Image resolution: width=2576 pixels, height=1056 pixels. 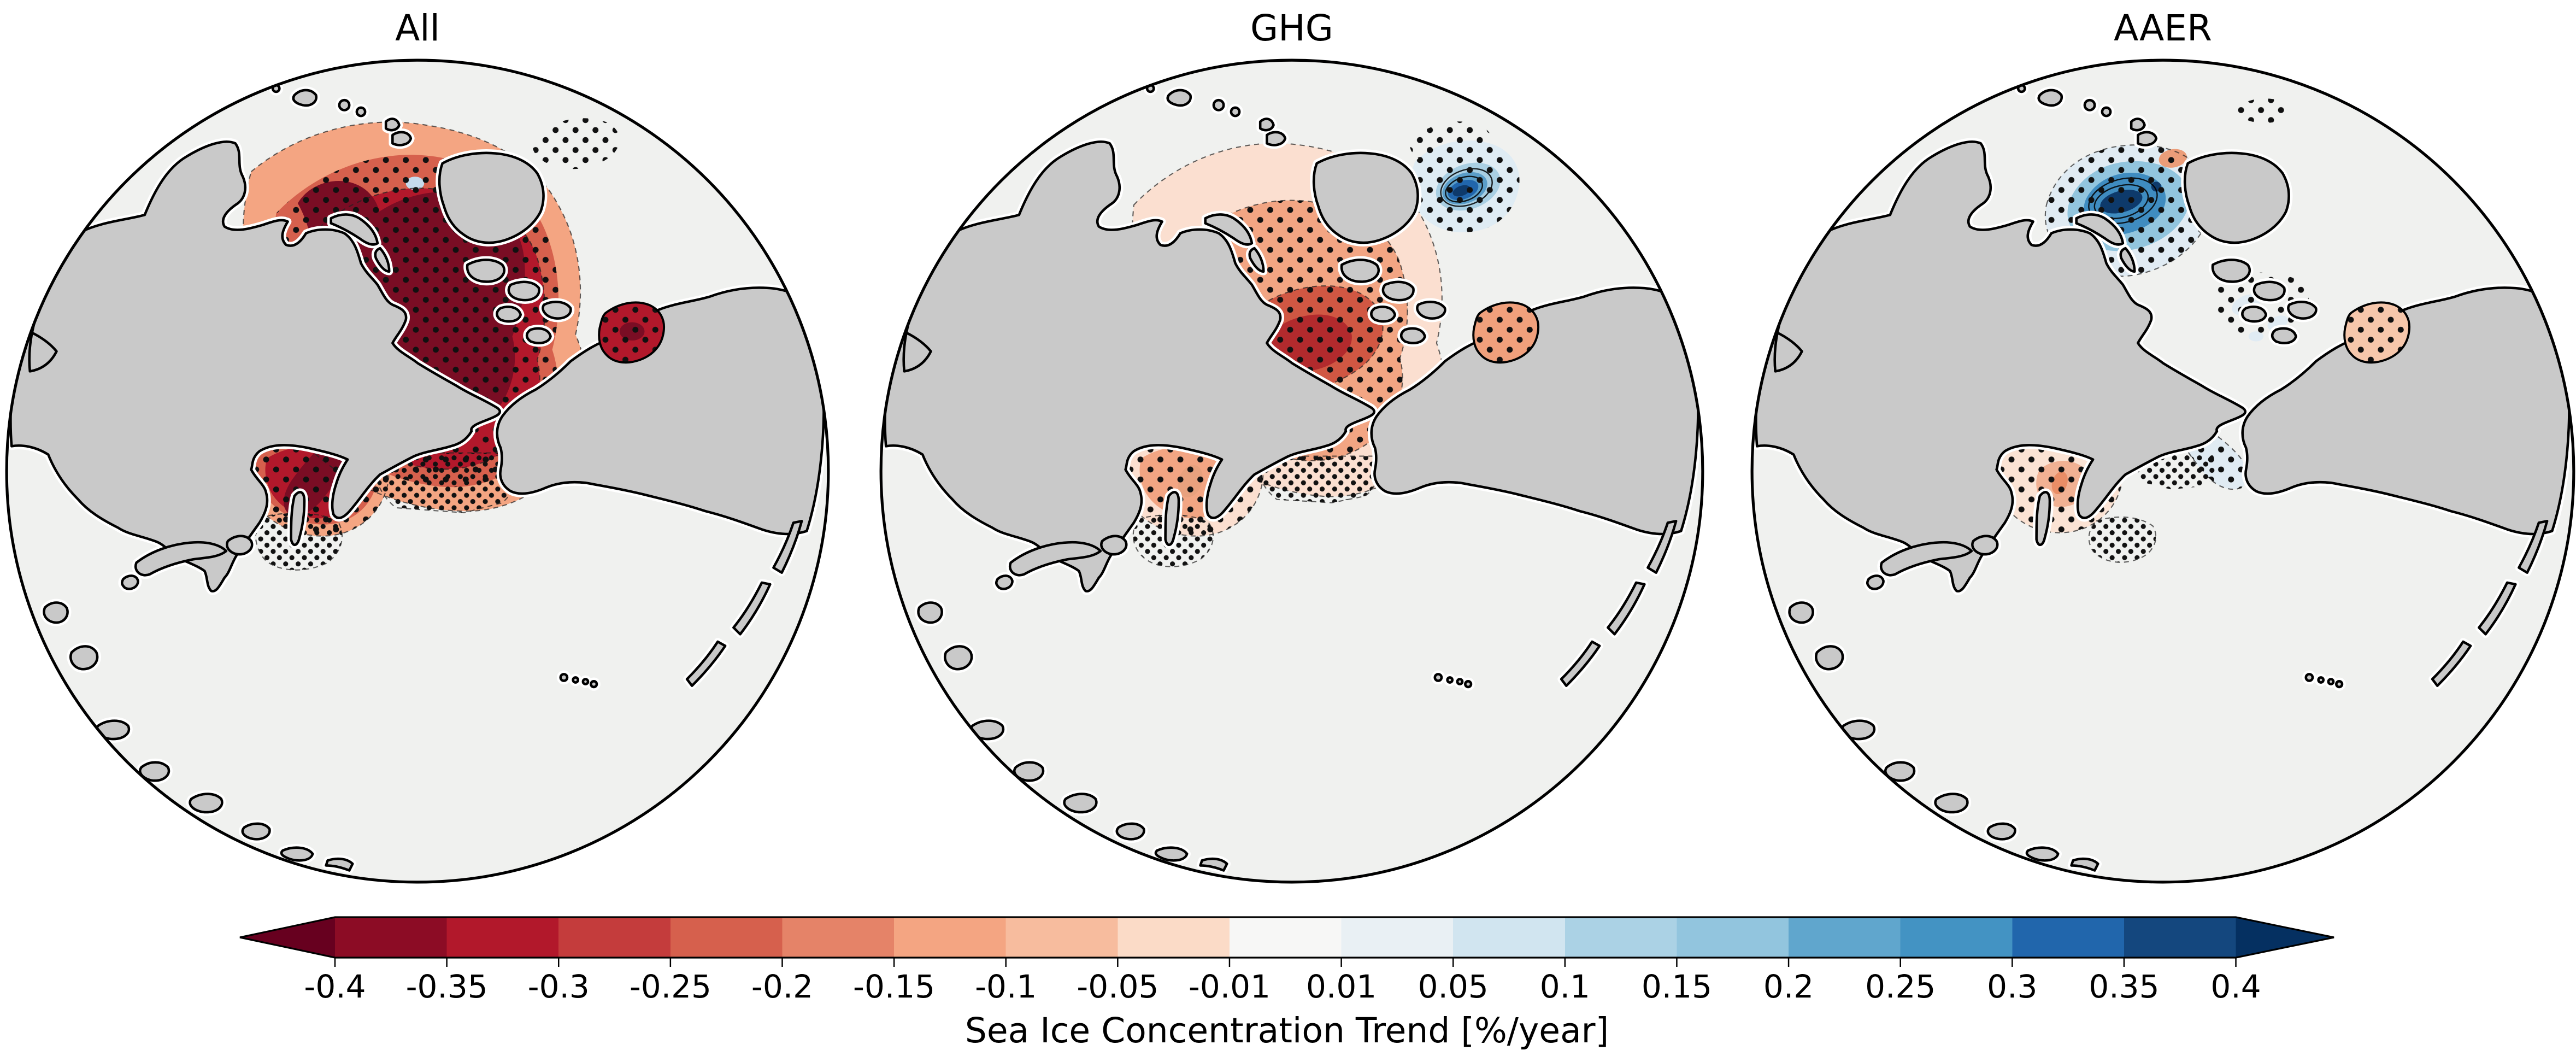 I want to click on colorbar-tick-label: 0.1, so click(x=1565, y=987).